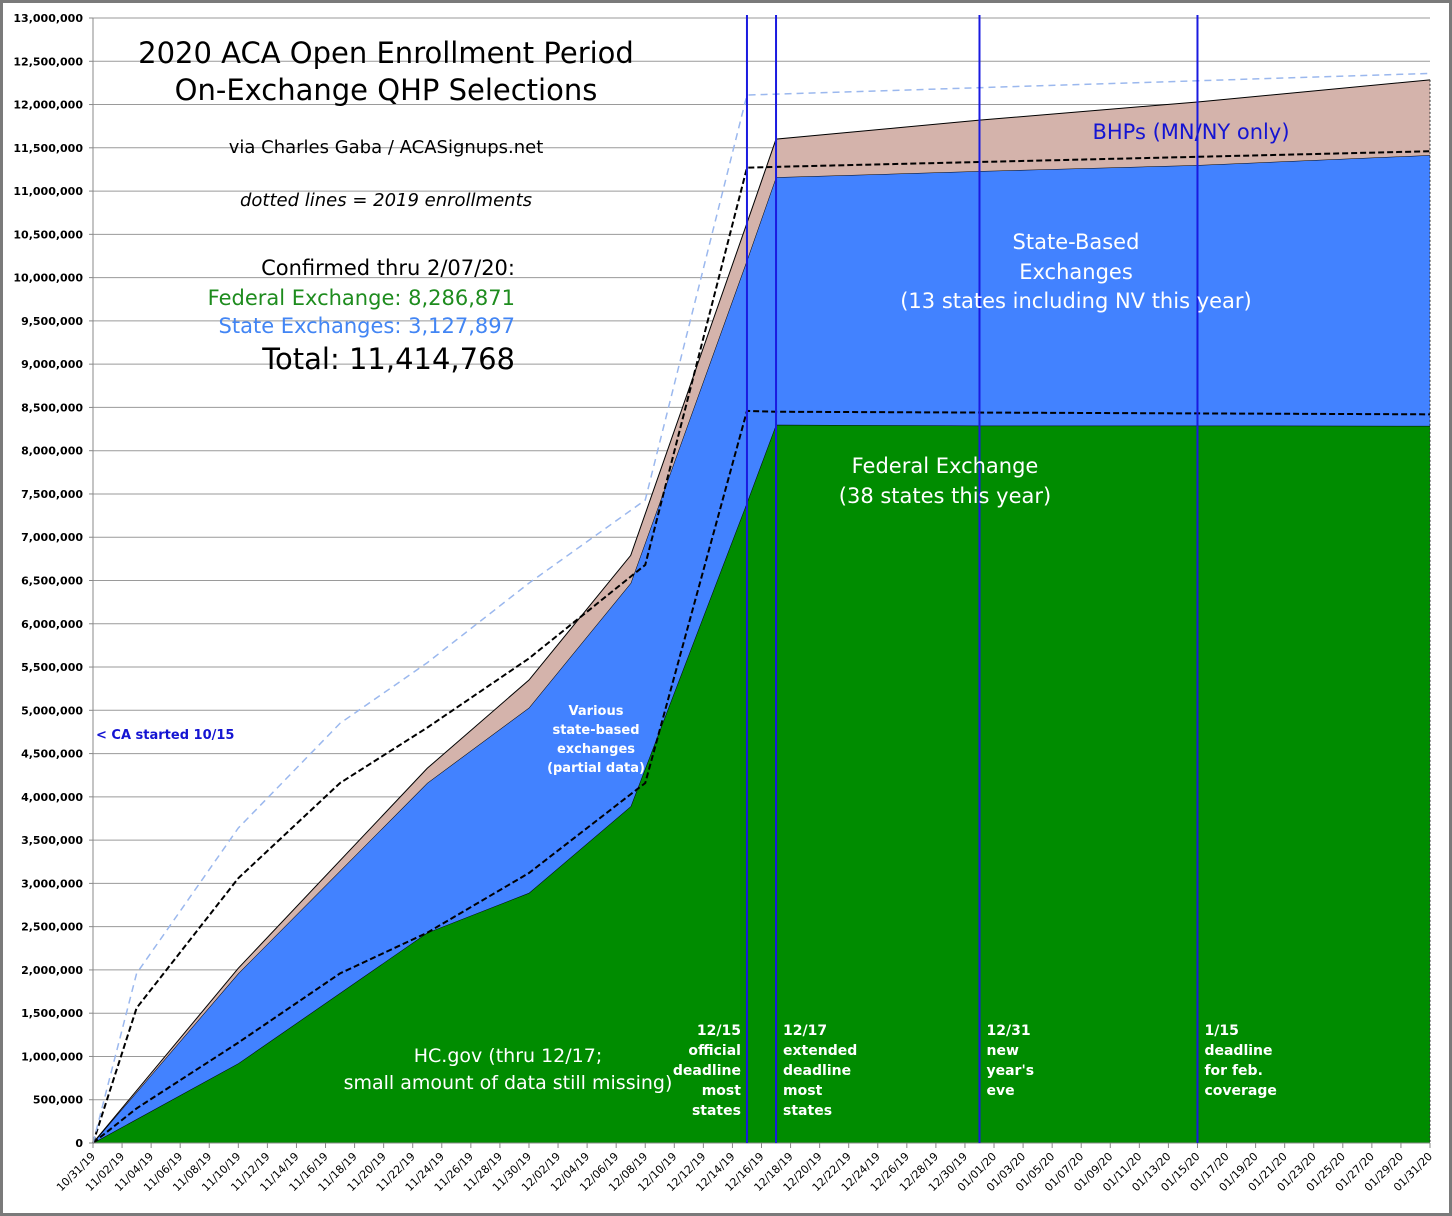 The image size is (1452, 1216). I want to click on y-tick-label: 3,000,000, so click(52, 883).